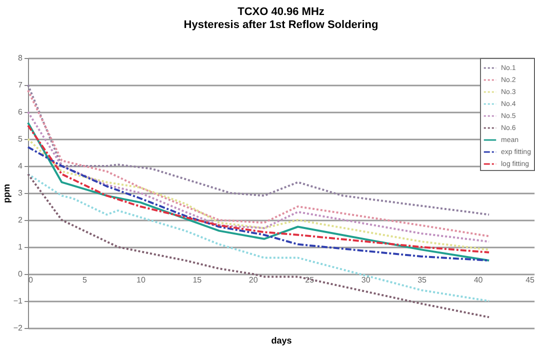 This screenshot has height=349, width=535. Describe the element at coordinates (197, 280) in the screenshot. I see `x-tick-label: 15` at that location.